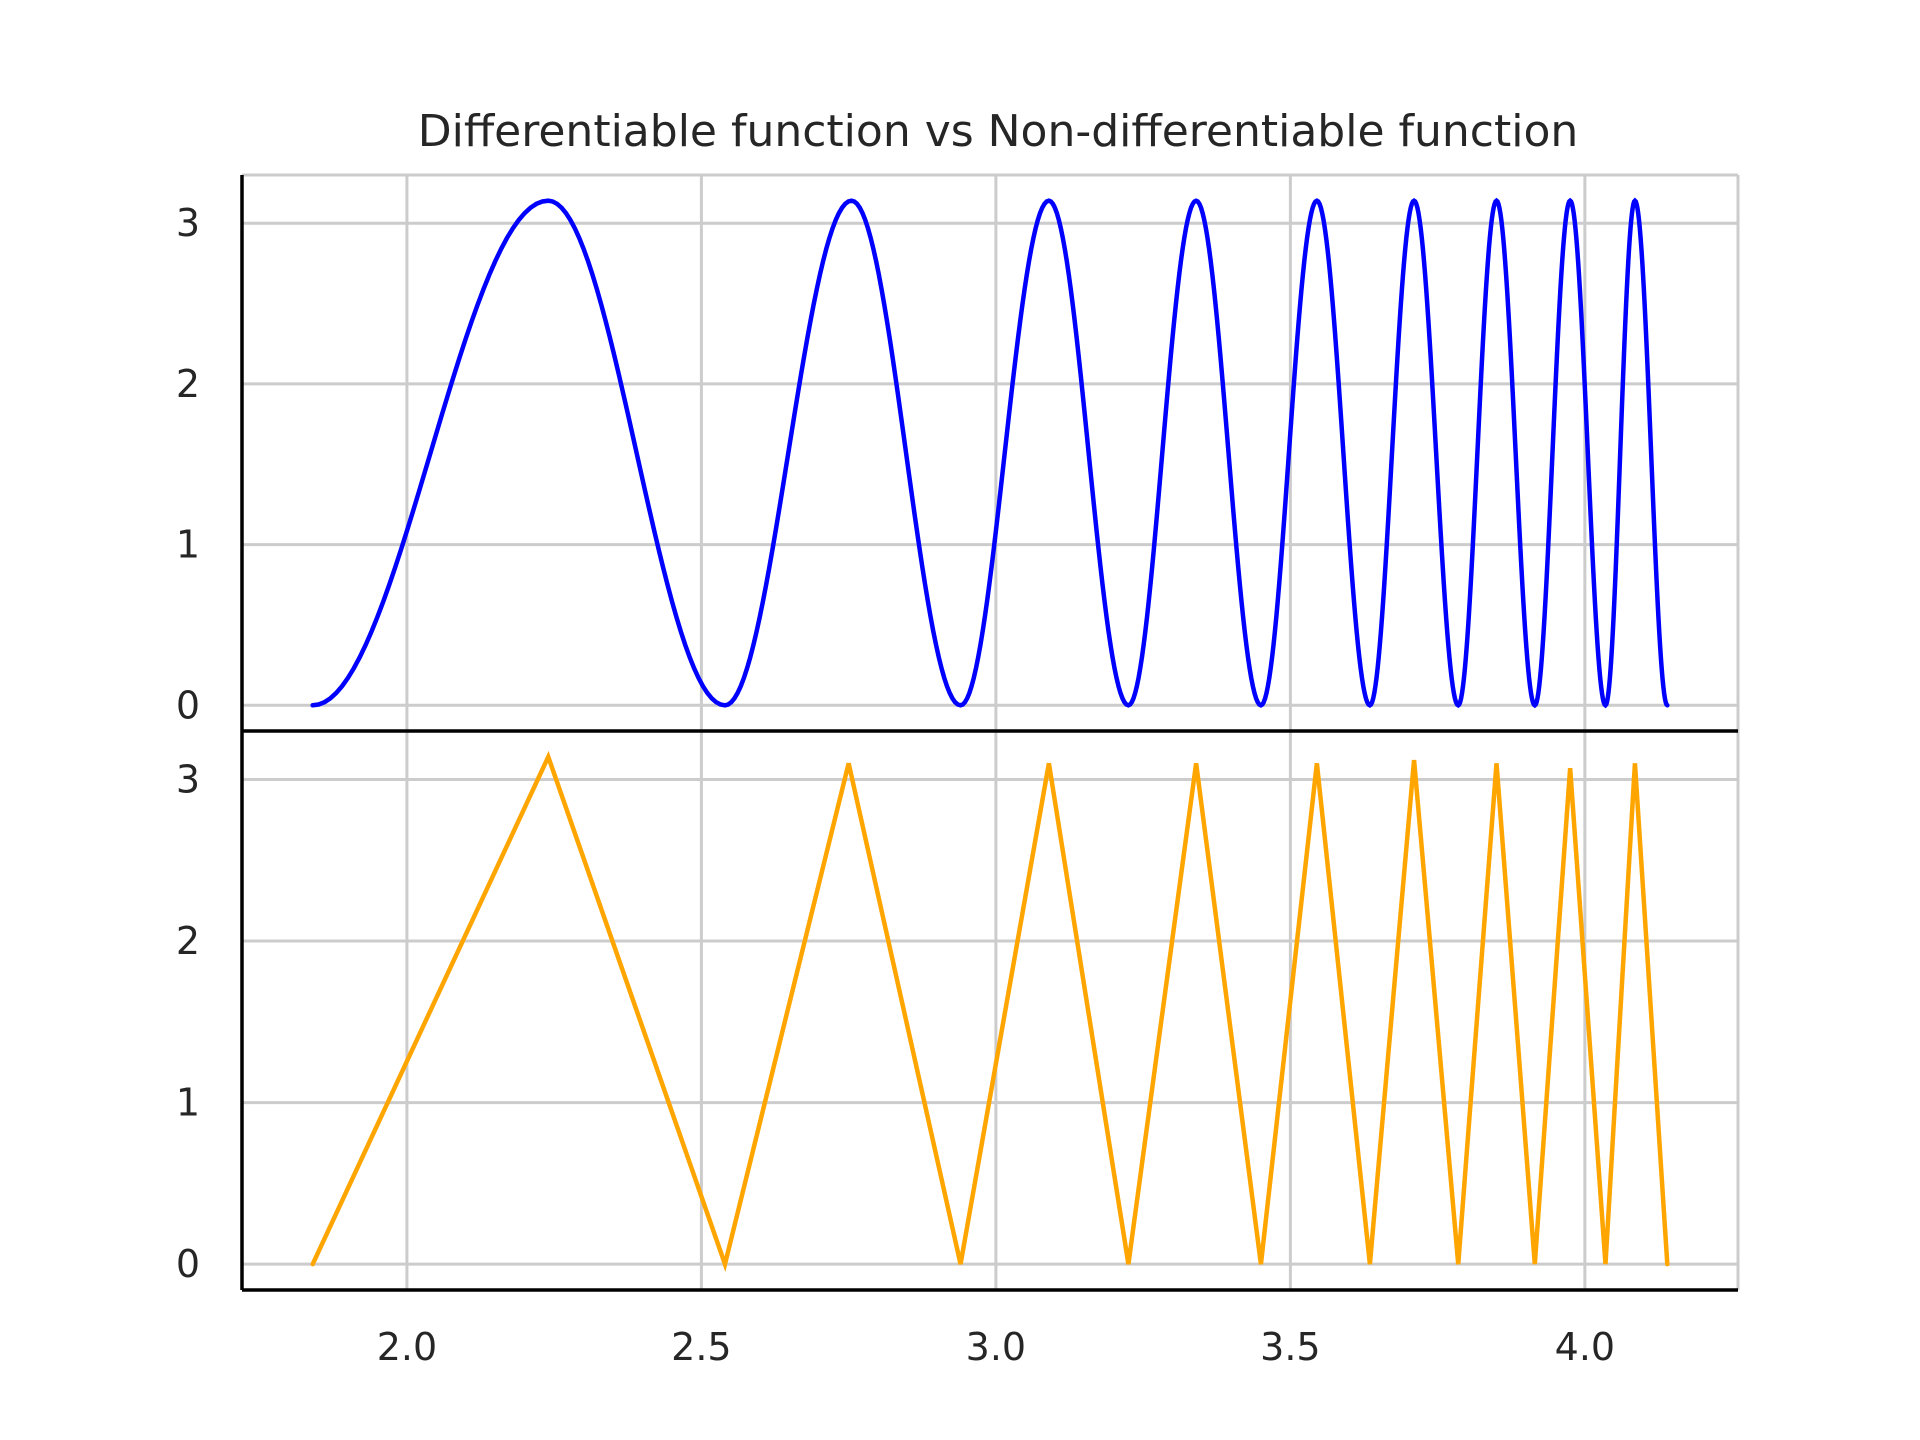 This screenshot has height=1440, width=1920. Describe the element at coordinates (188, 1264) in the screenshot. I see `bottom-ytick-label: 0` at that location.